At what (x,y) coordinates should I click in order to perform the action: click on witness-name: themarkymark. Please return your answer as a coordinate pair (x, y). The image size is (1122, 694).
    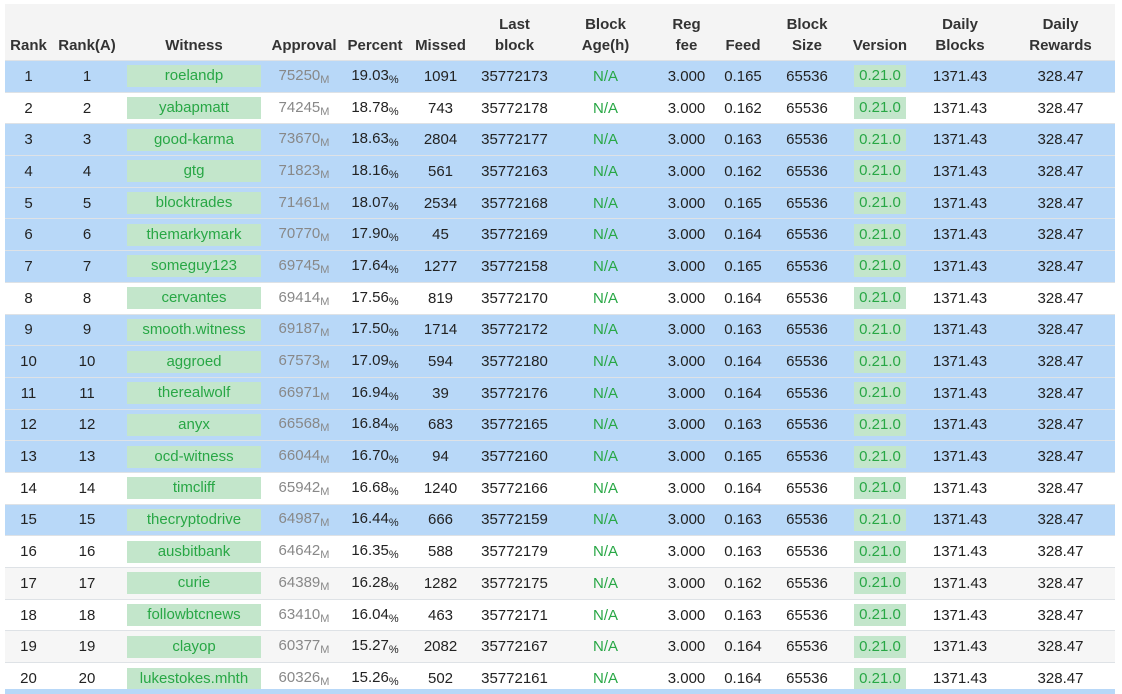
    Looking at the image, I should click on (194, 234).